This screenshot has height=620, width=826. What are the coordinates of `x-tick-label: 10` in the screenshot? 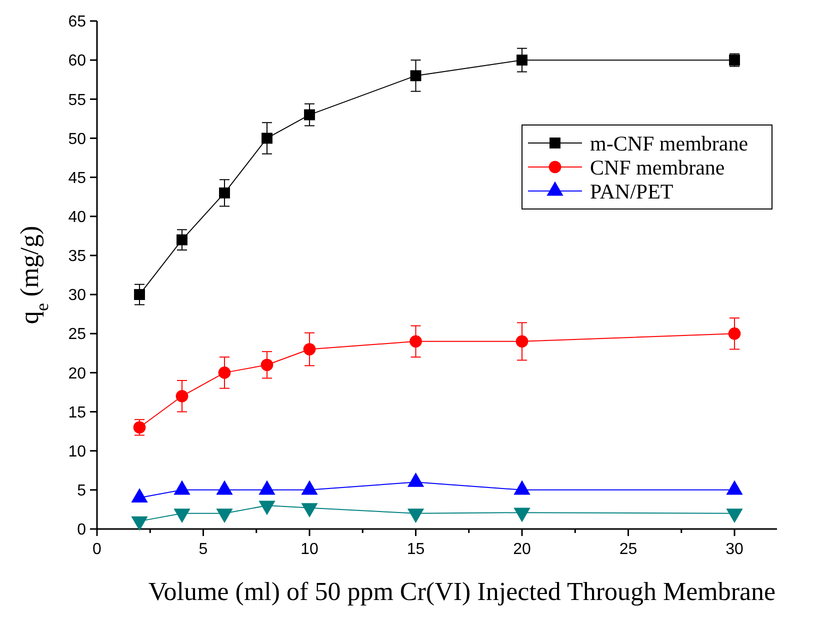 It's located at (309, 549).